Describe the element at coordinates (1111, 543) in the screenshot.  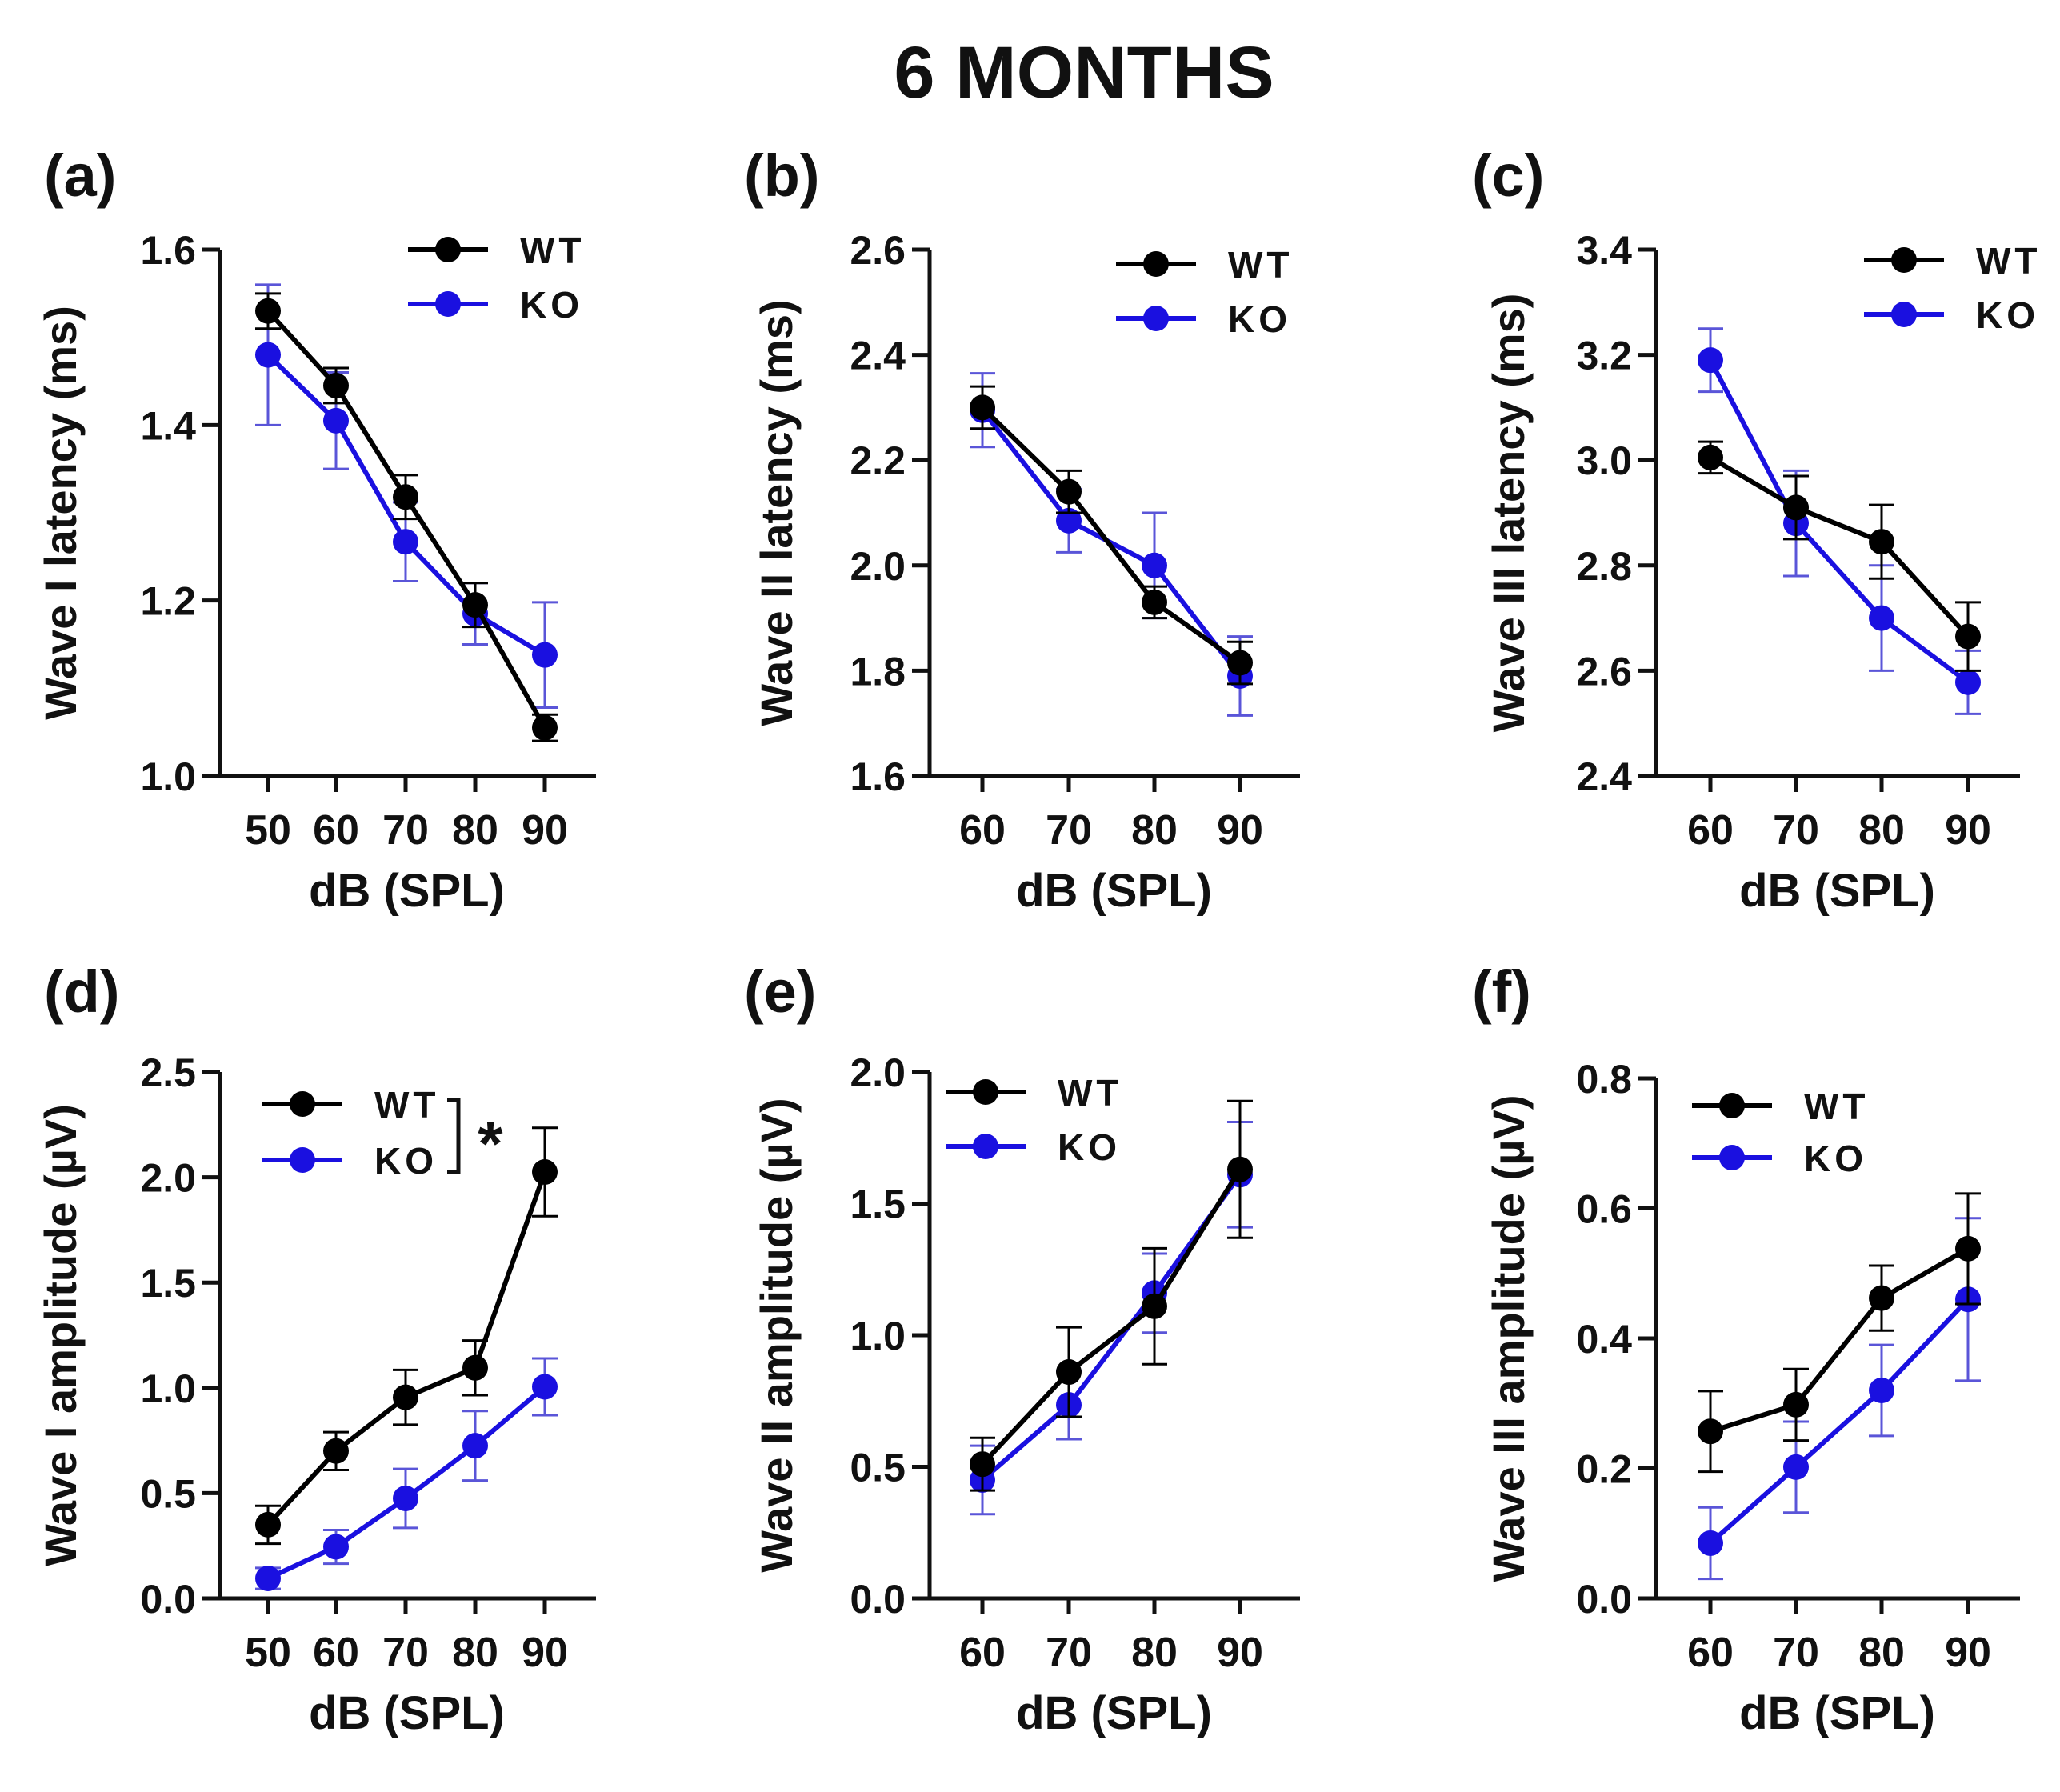
I see `series-line-ko` at that location.